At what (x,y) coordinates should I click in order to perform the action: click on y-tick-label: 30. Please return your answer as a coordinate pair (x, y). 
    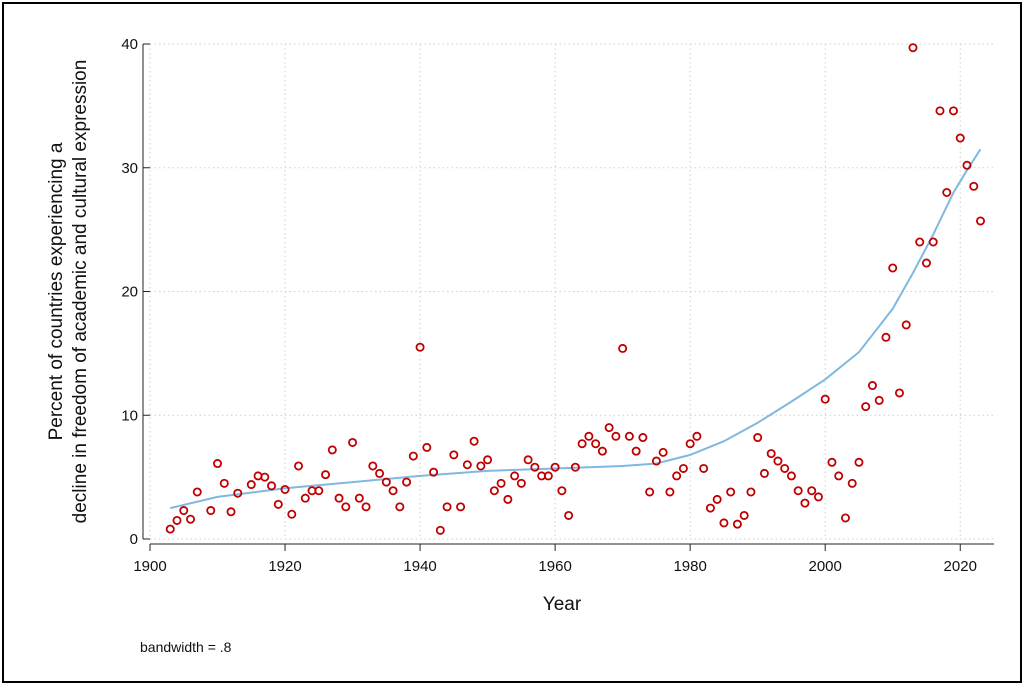
    Looking at the image, I should click on (129, 168).